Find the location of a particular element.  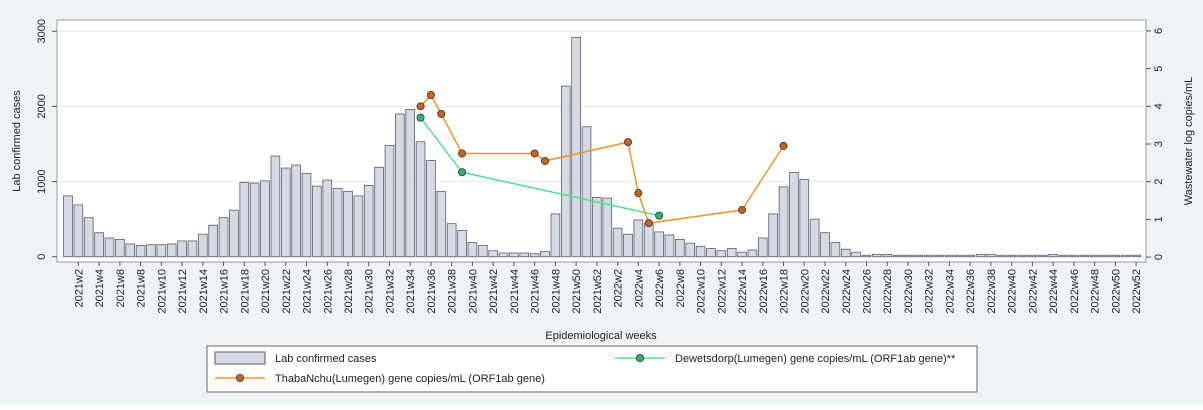

x-tick-label: 2021w26 is located at coordinates (328, 291).